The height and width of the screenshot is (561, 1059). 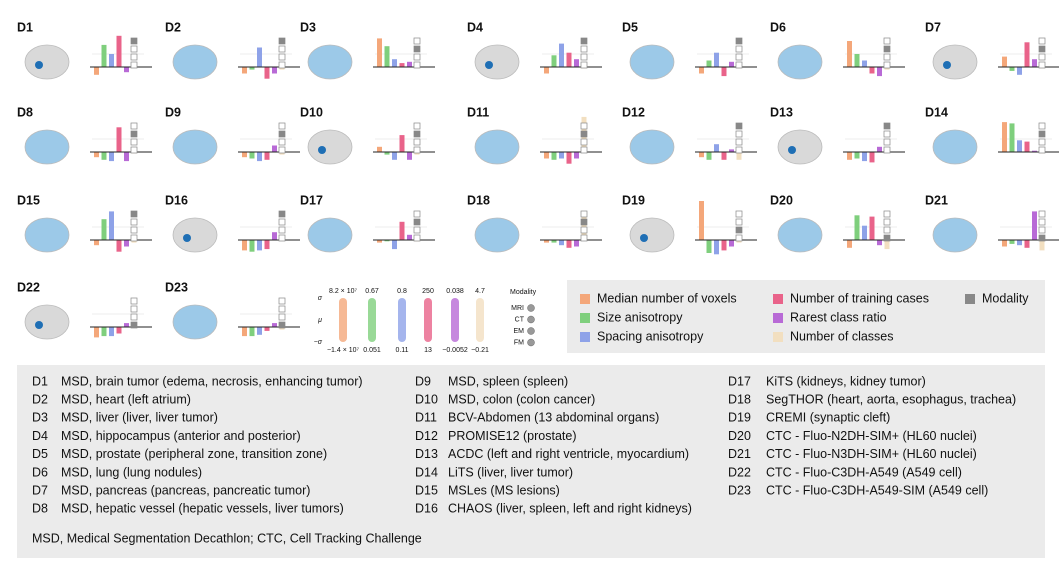 I want to click on scale-bottom-label: −1.4 × 10⁷, so click(x=343, y=350).